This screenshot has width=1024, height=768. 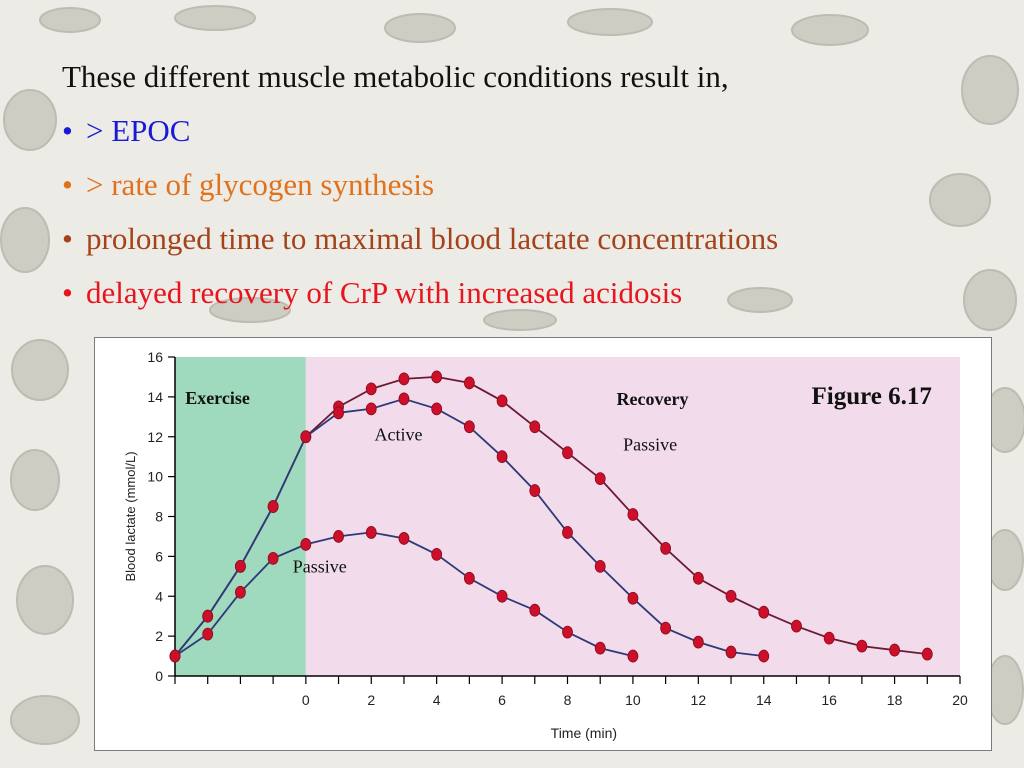 I want to click on y-tick-label: 14, so click(x=155, y=397).